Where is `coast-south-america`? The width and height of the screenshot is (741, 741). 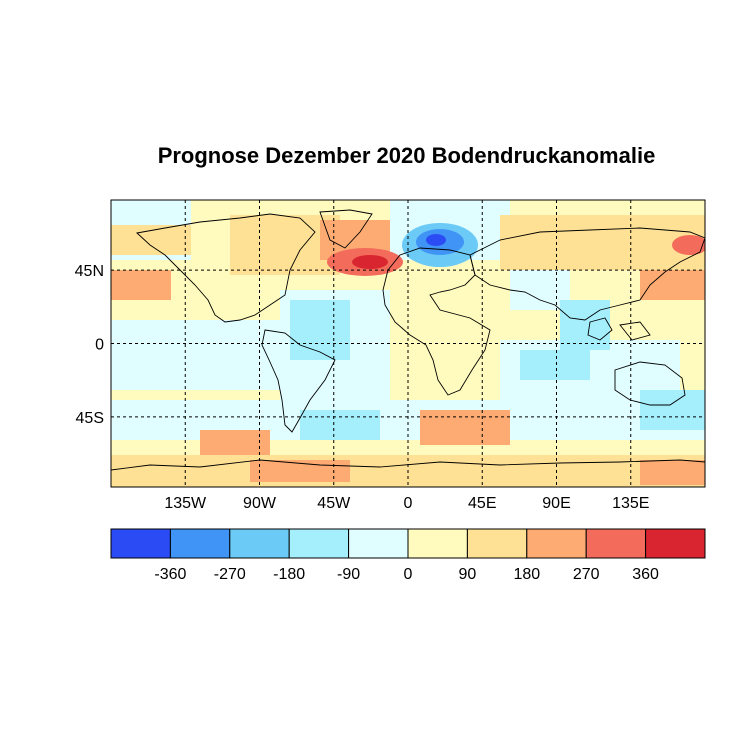
coast-south-america is located at coordinates (298, 381).